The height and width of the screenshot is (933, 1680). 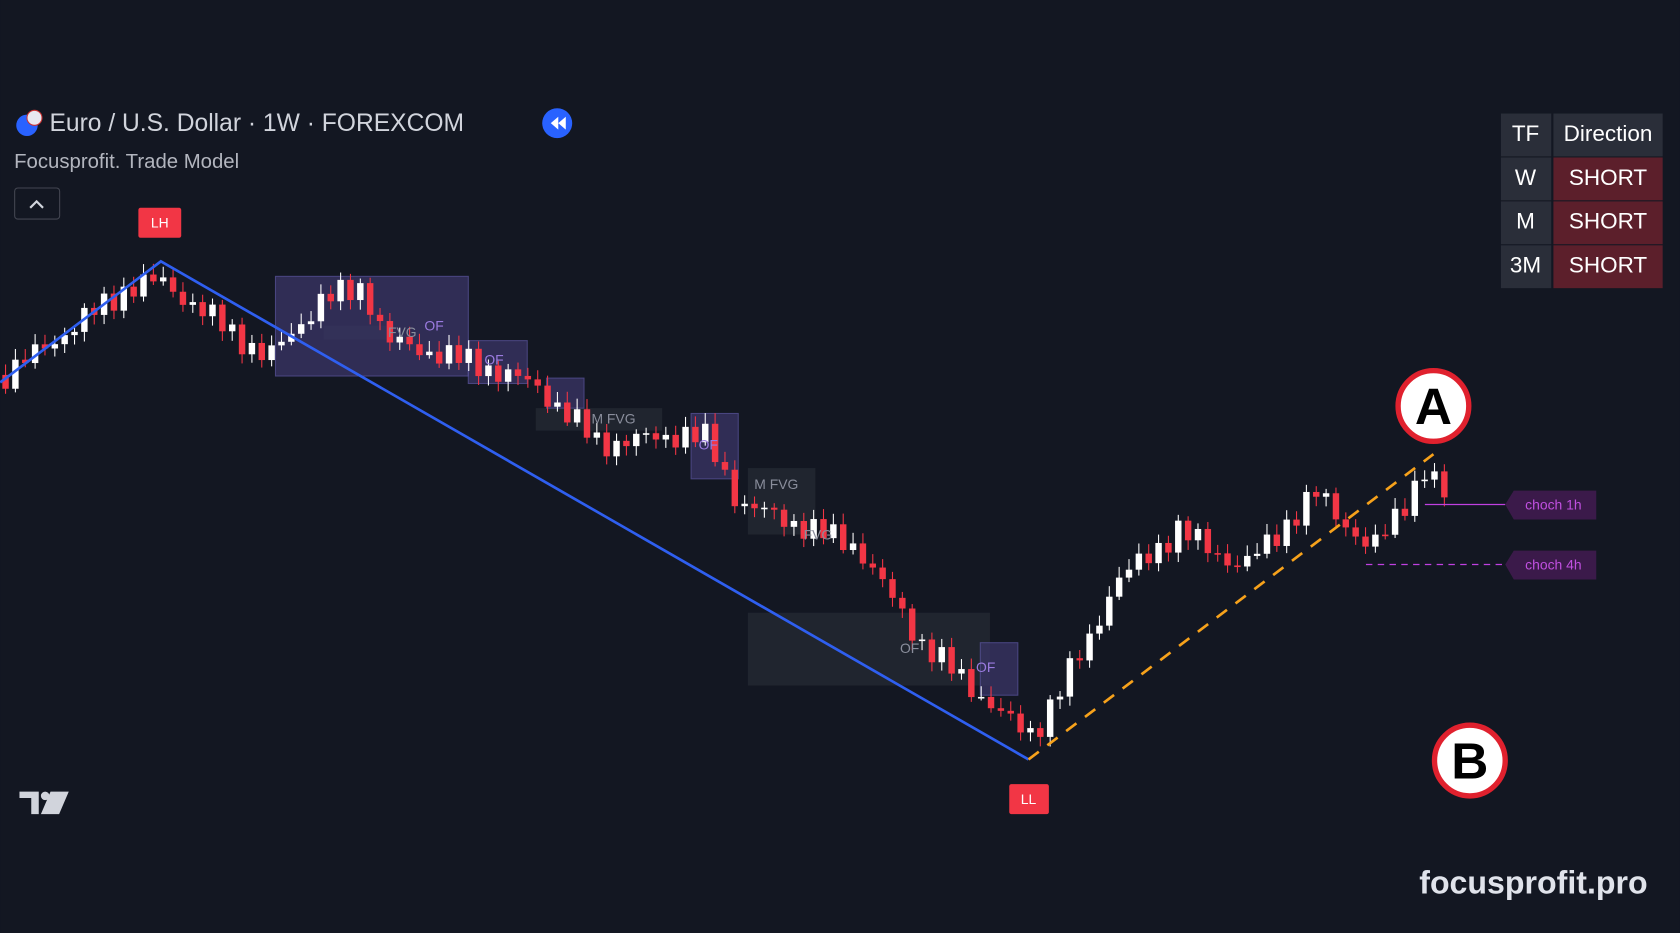 I want to click on collapse-button, so click(x=37, y=203).